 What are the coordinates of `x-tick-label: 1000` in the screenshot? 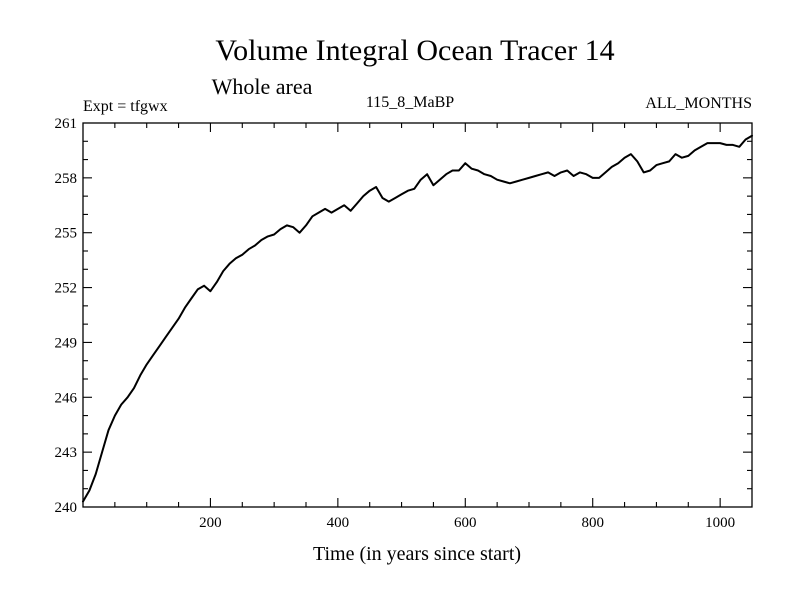 It's located at (720, 523).